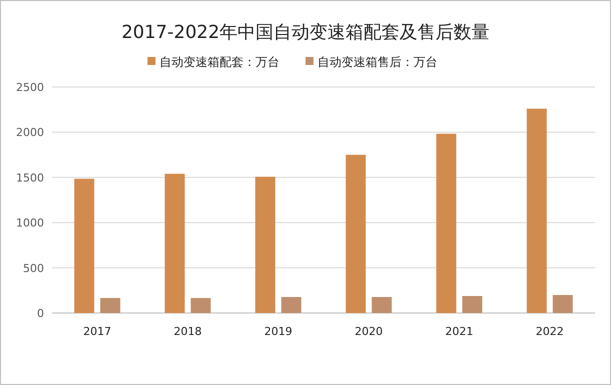 This screenshot has height=385, width=611. Describe the element at coordinates (278, 331) in the screenshot. I see `x-tick-label: 2019` at that location.